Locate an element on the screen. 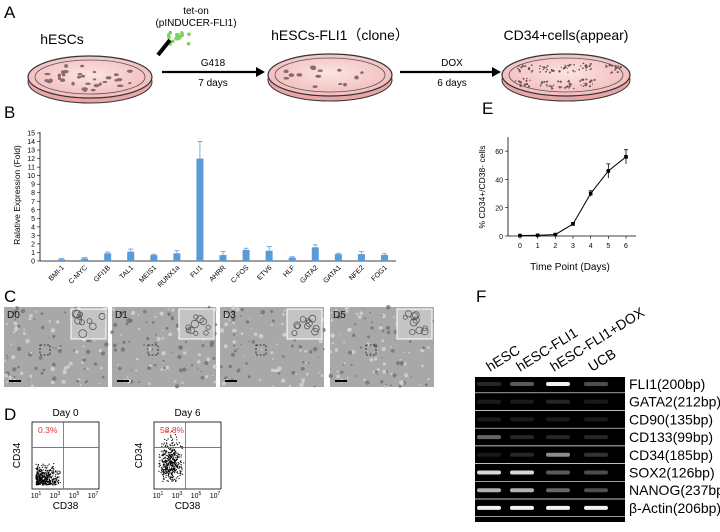 The image size is (720, 532). panel-f-letter: F is located at coordinates (481, 296).